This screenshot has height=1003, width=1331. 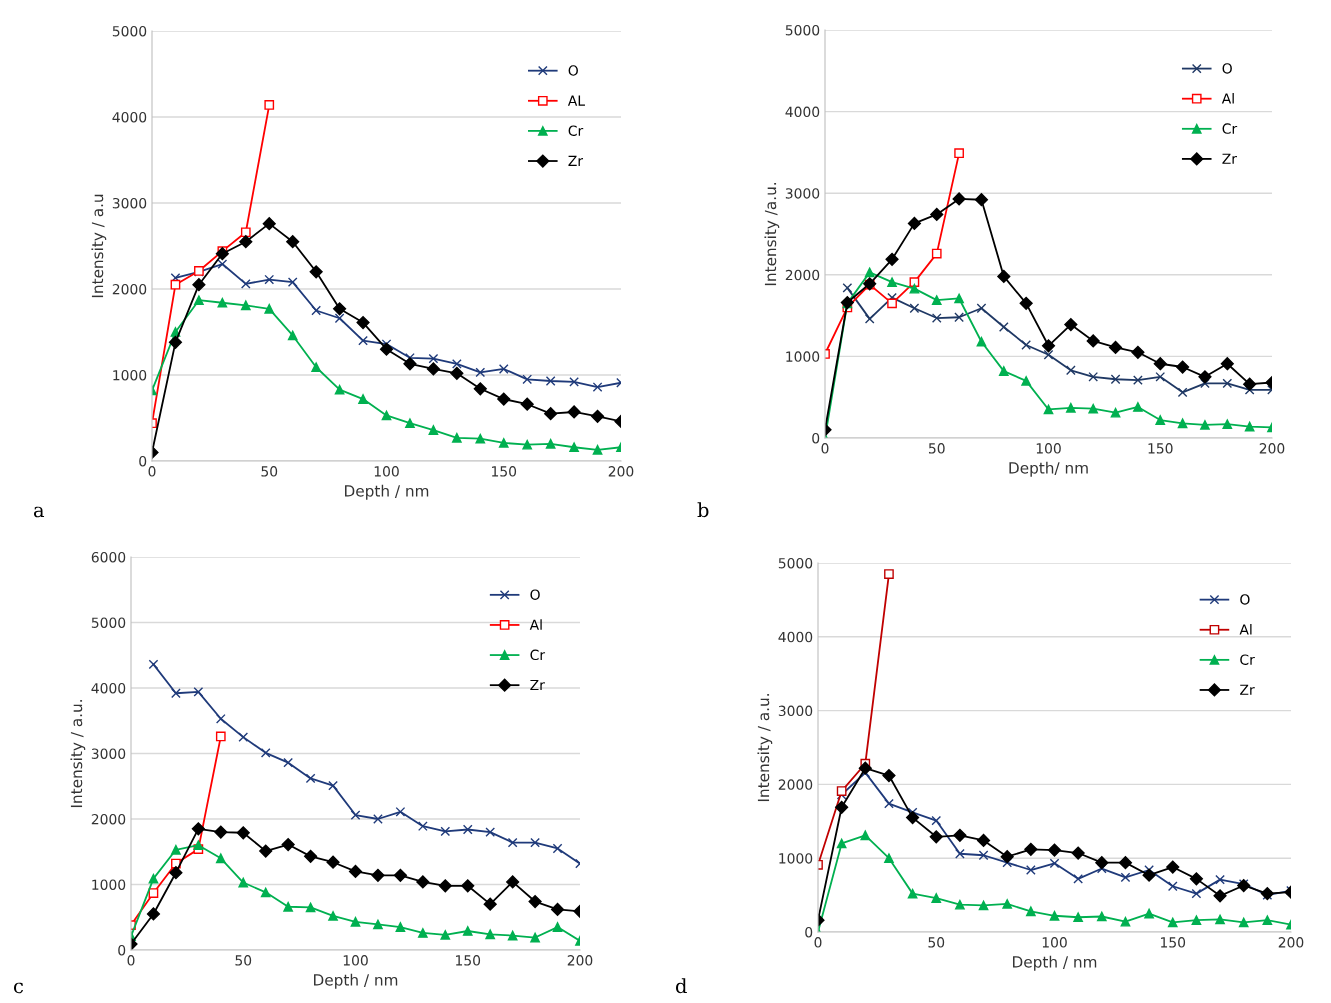 I want to click on text: c, so click(x=18, y=988).